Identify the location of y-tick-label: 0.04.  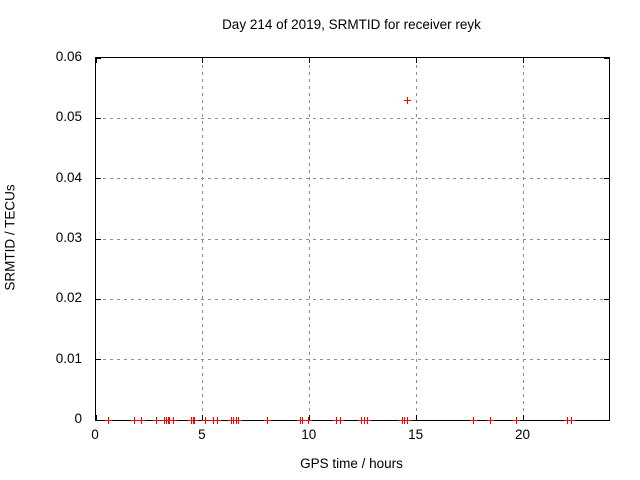
(68, 177).